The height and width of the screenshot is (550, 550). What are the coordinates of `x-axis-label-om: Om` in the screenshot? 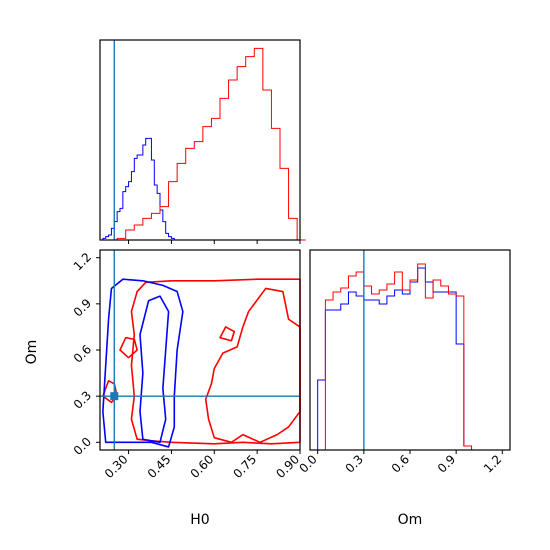 It's located at (410, 520).